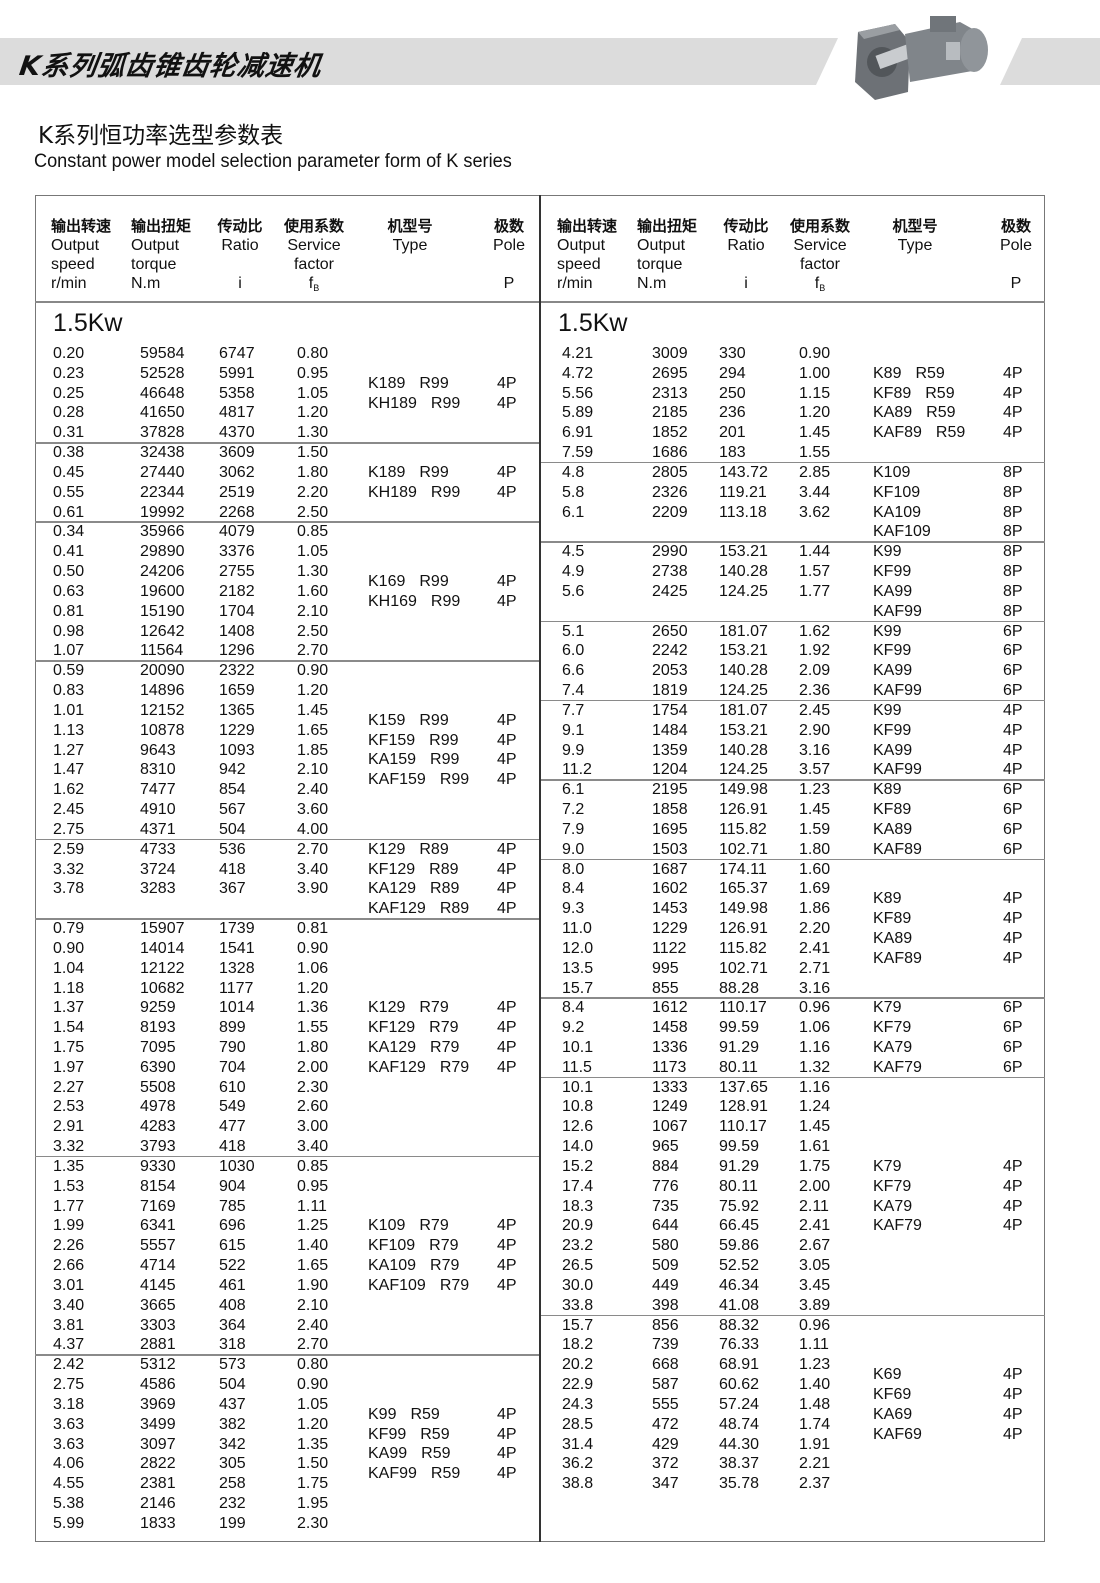  I want to click on factor-cell: 1.15, so click(815, 393).